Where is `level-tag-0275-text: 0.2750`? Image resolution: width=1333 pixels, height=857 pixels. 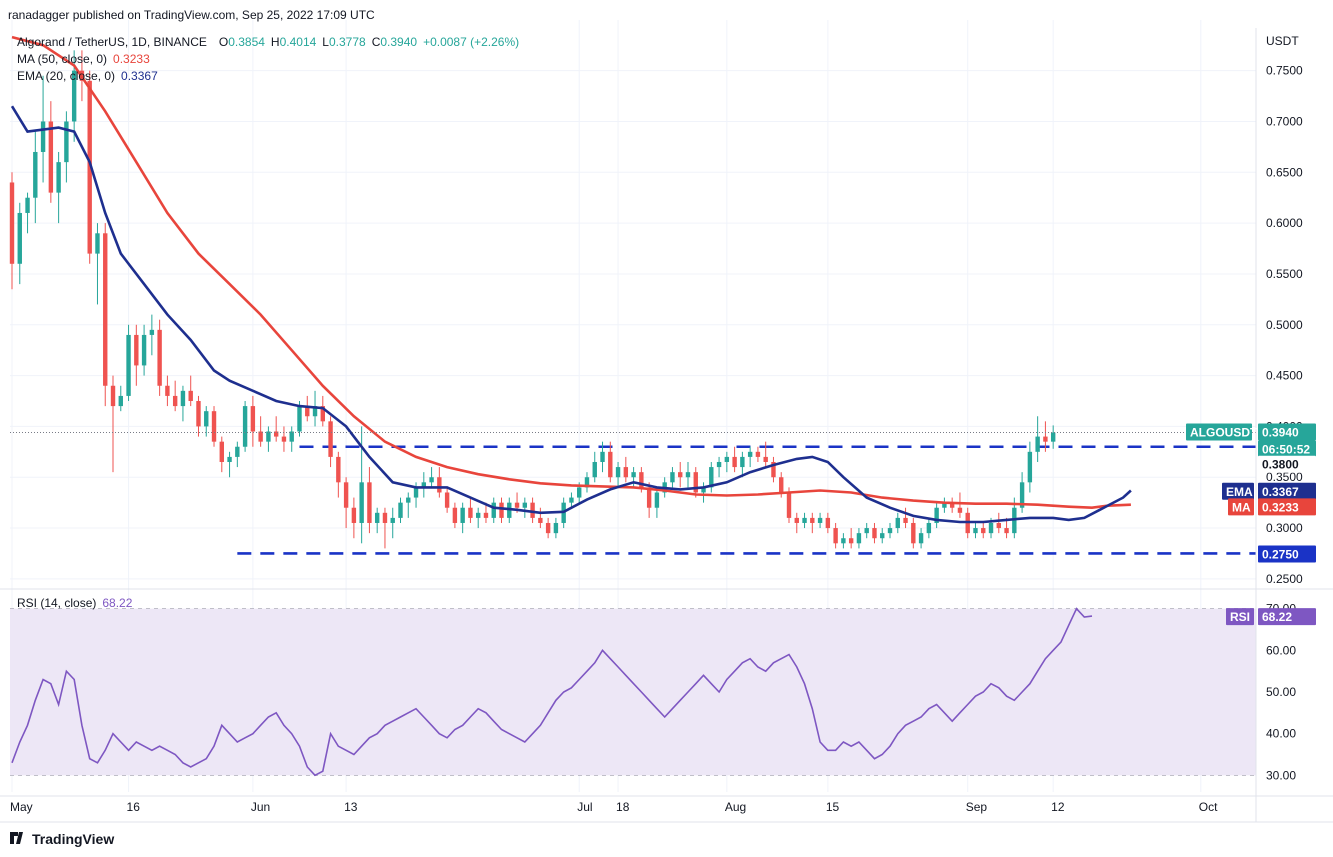
level-tag-0275-text: 0.2750 is located at coordinates (1280, 554).